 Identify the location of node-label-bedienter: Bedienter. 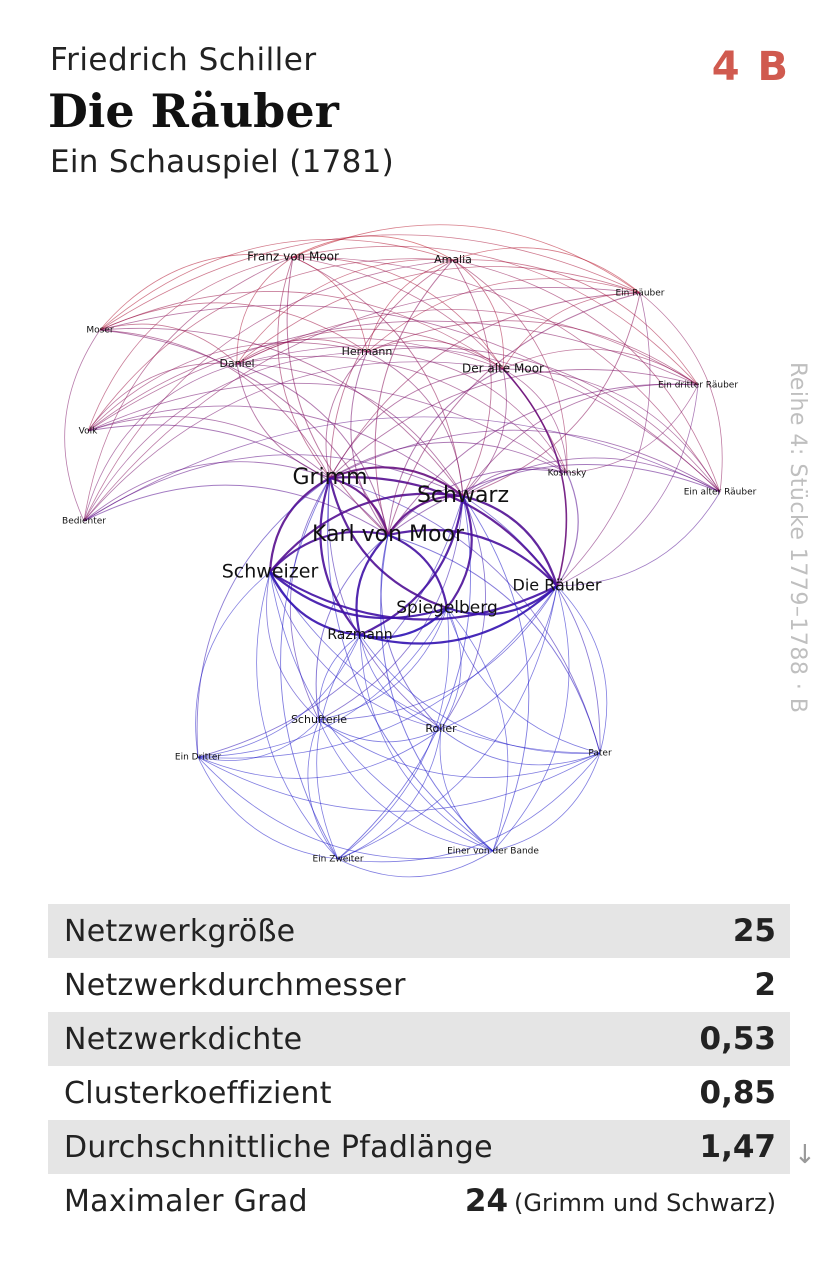
(84, 522).